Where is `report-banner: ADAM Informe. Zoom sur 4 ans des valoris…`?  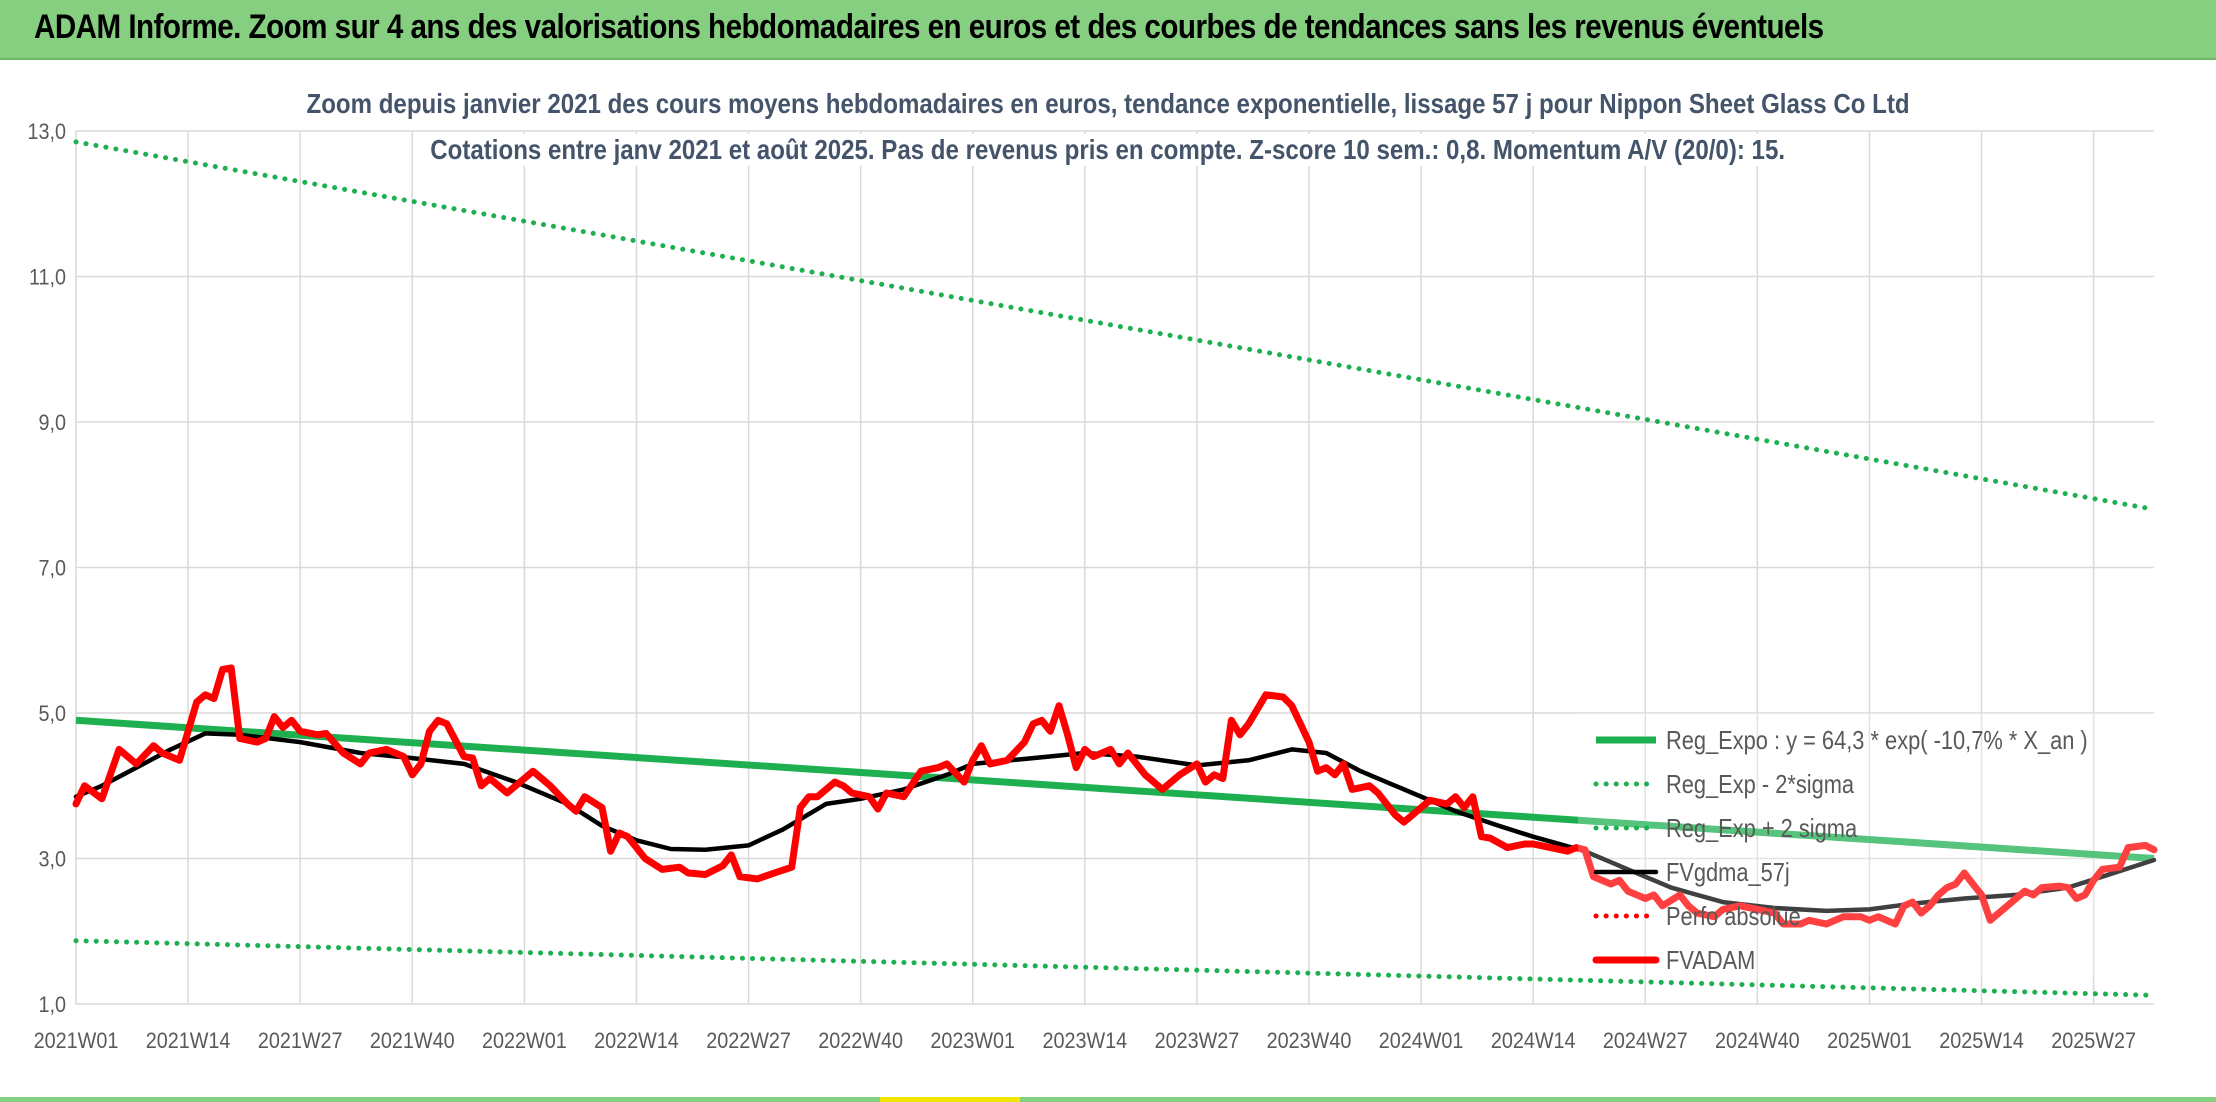 report-banner: ADAM Informe. Zoom sur 4 ans des valoris… is located at coordinates (1108, 30).